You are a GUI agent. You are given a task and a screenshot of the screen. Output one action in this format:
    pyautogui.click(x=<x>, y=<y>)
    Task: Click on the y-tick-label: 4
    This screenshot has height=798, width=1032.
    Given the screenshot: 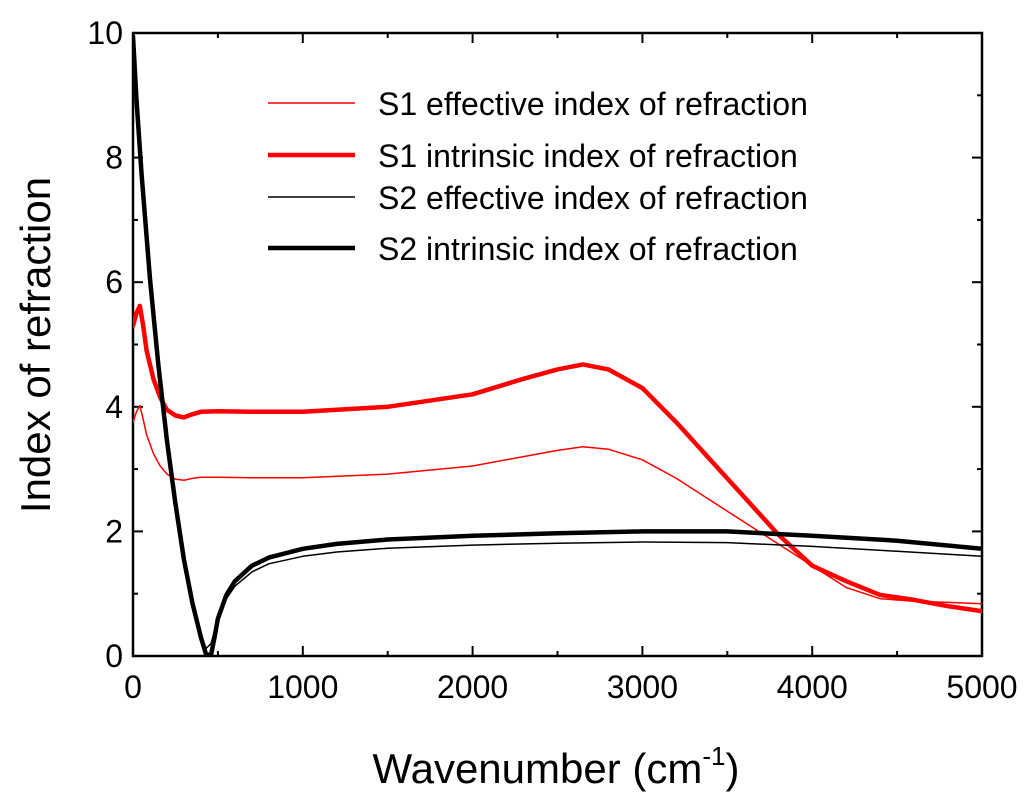 What is the action you would take?
    pyautogui.click(x=114, y=407)
    